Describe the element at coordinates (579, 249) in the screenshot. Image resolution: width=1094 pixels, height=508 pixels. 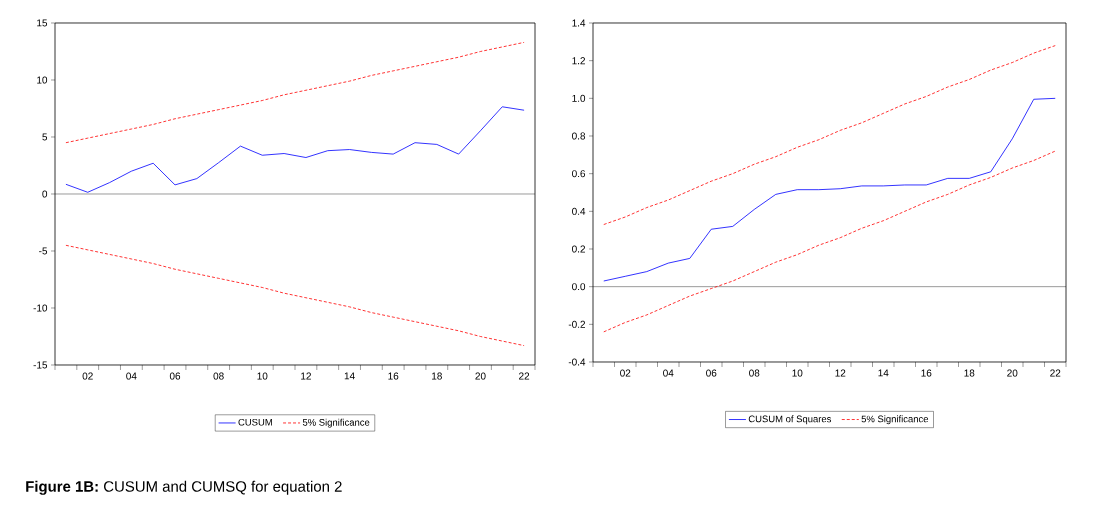
I see `y-tick-label: 0.2` at that location.